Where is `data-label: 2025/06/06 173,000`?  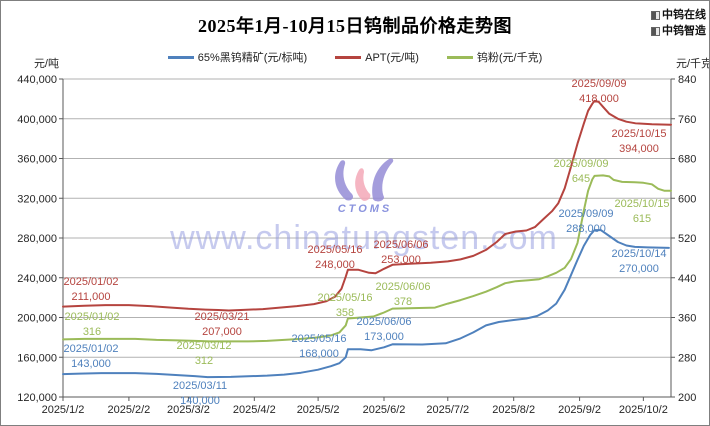
data-label: 2025/06/06 173,000 is located at coordinates (383, 329).